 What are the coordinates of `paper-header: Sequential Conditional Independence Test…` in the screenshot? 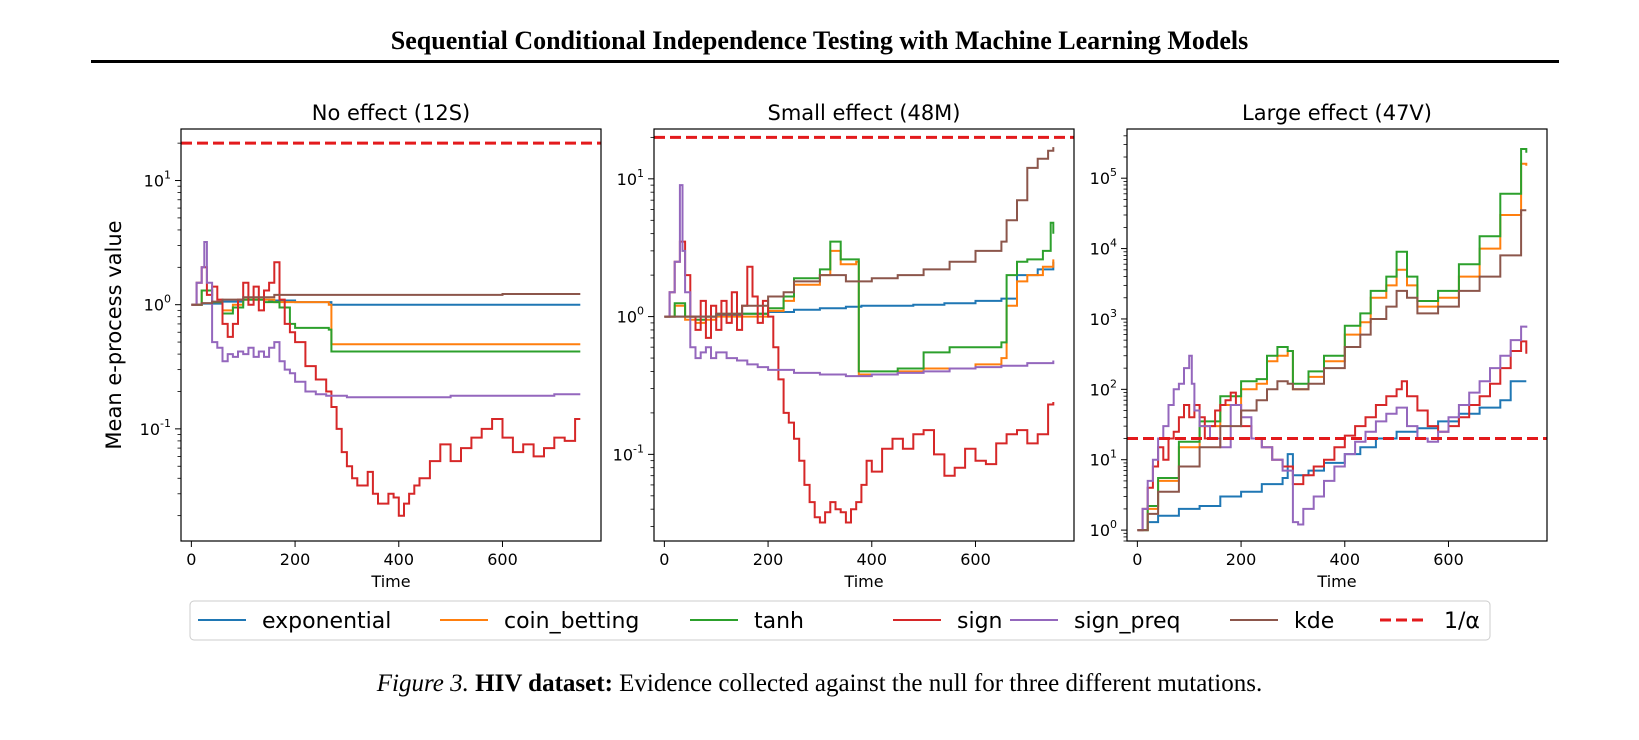 It's located at (819, 40).